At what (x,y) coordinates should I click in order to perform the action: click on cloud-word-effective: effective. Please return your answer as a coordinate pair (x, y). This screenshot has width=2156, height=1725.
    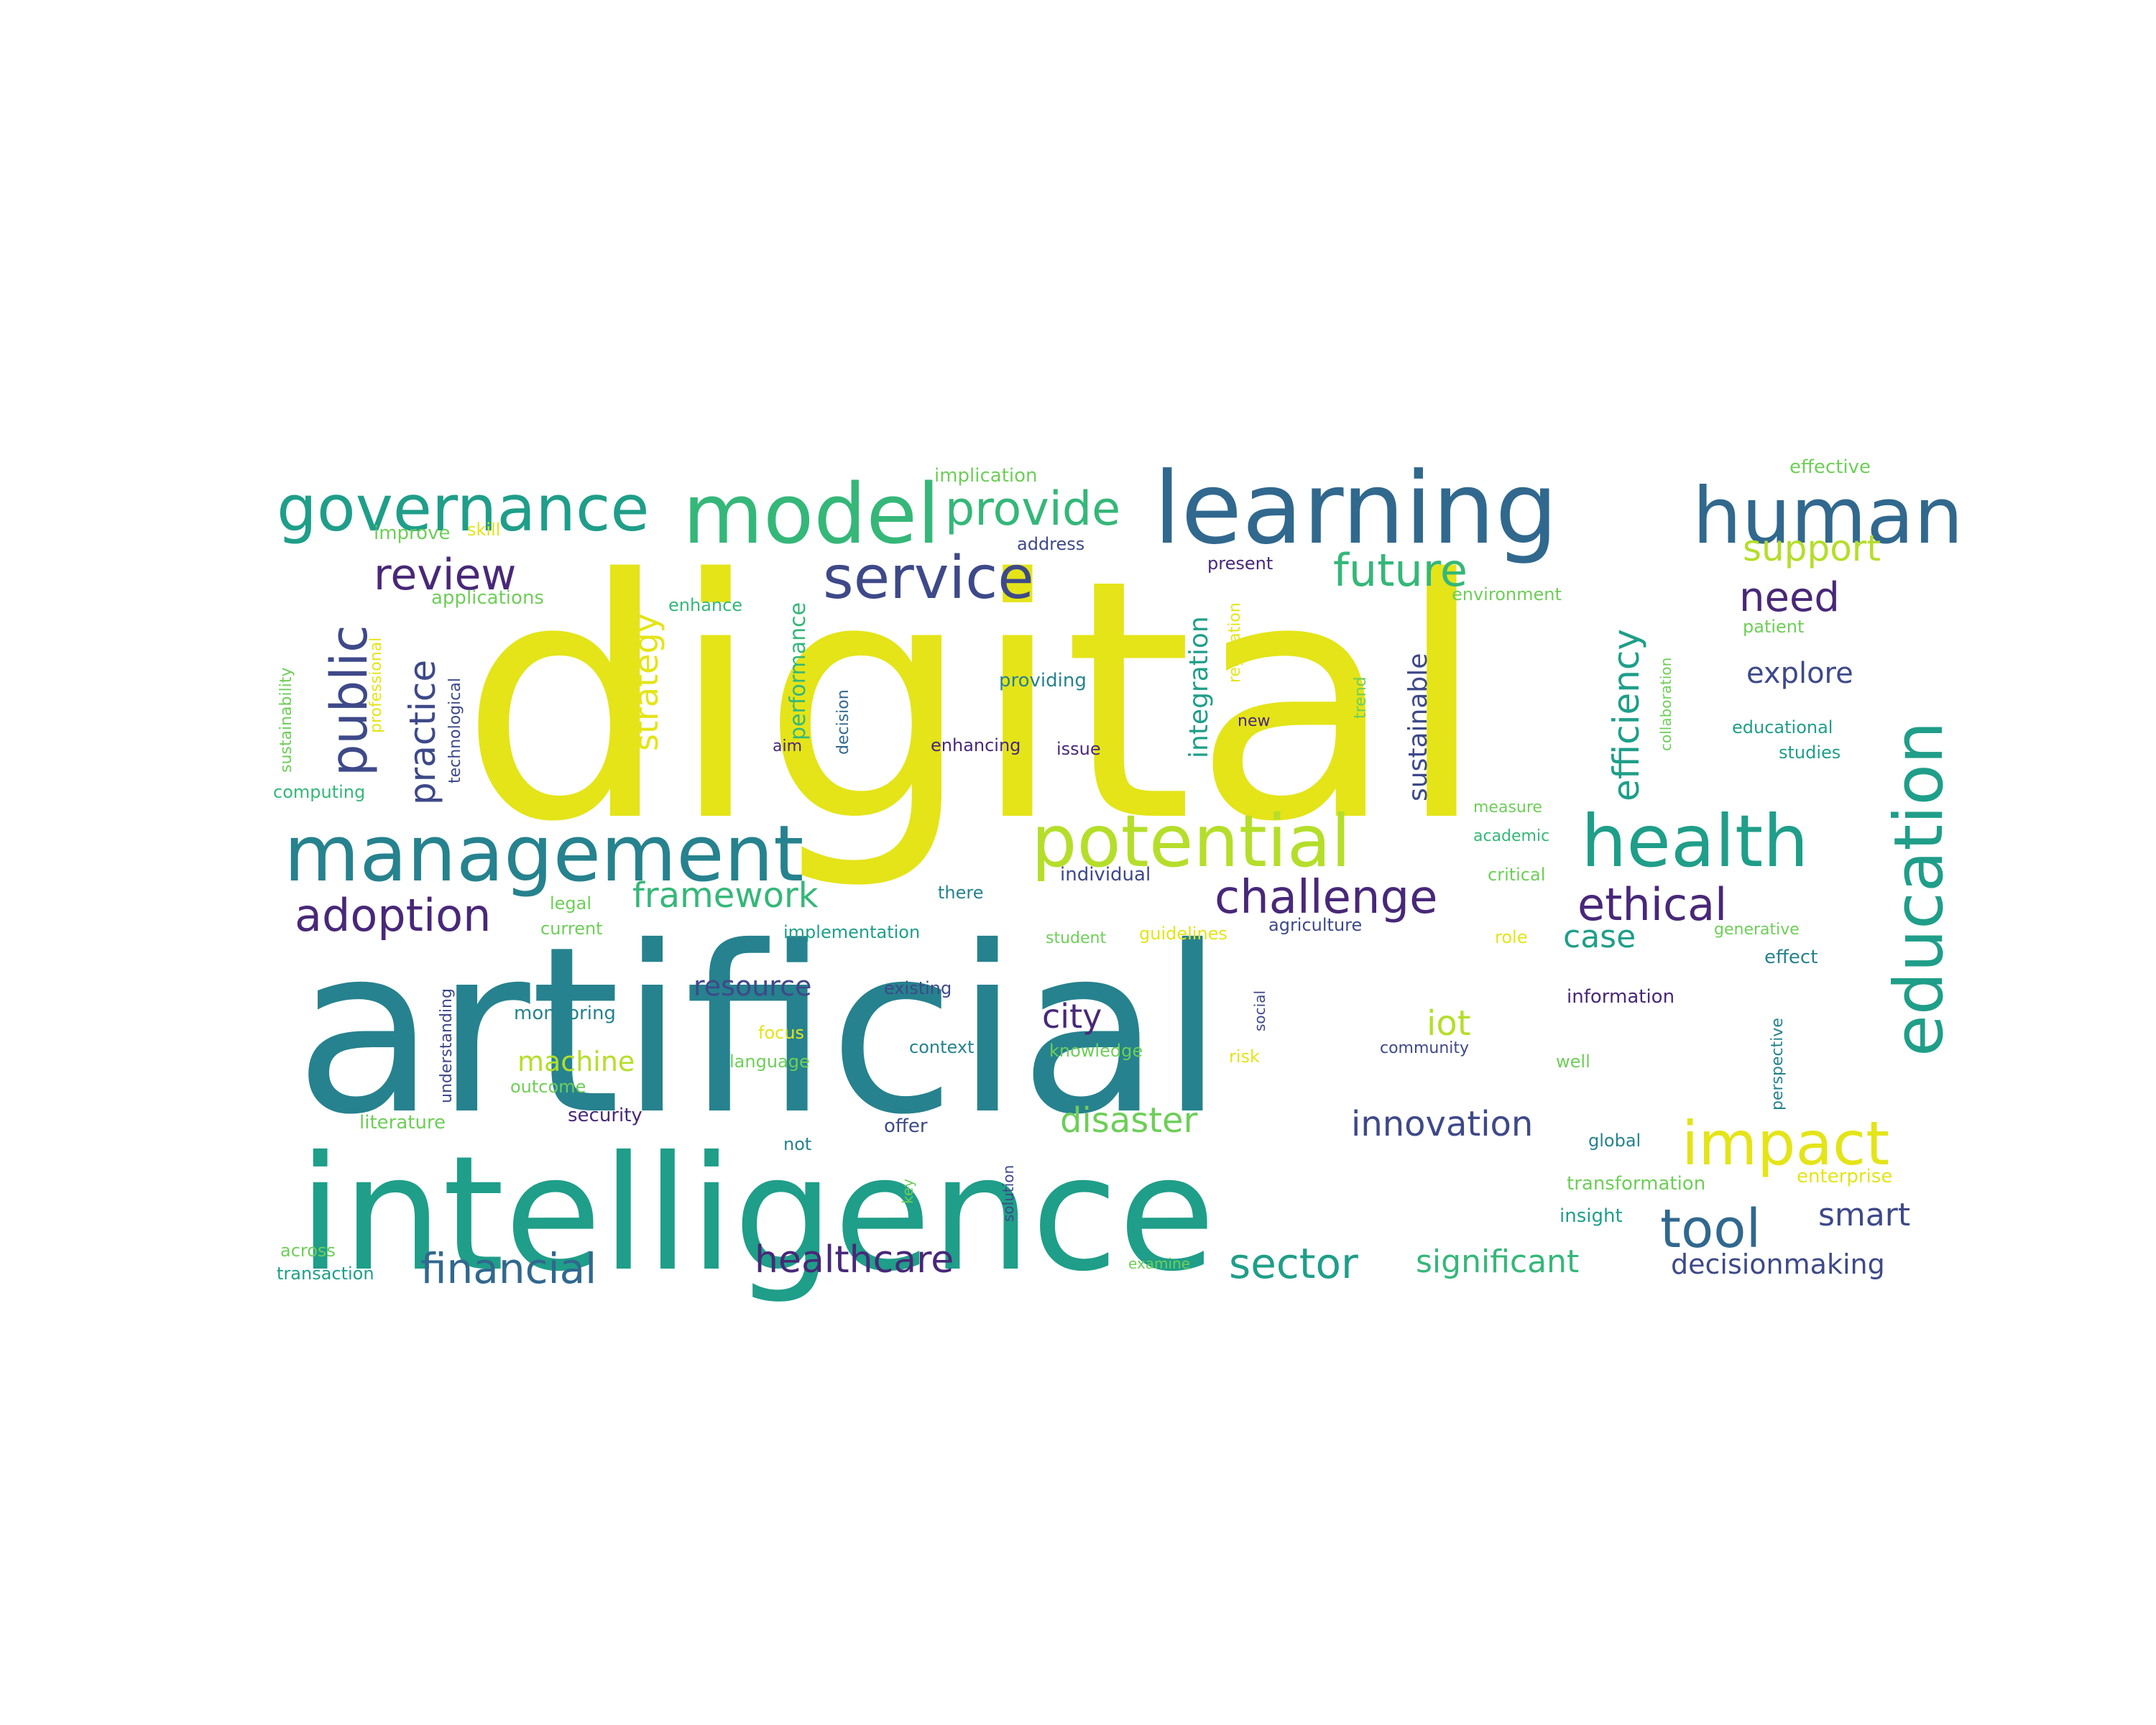
    Looking at the image, I should click on (1830, 467).